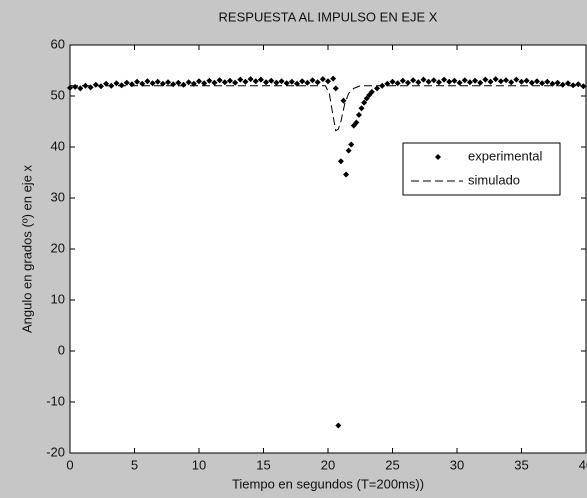 The height and width of the screenshot is (498, 587). What do you see at coordinates (134, 464) in the screenshot?
I see `x-tick-label: 5` at bounding box center [134, 464].